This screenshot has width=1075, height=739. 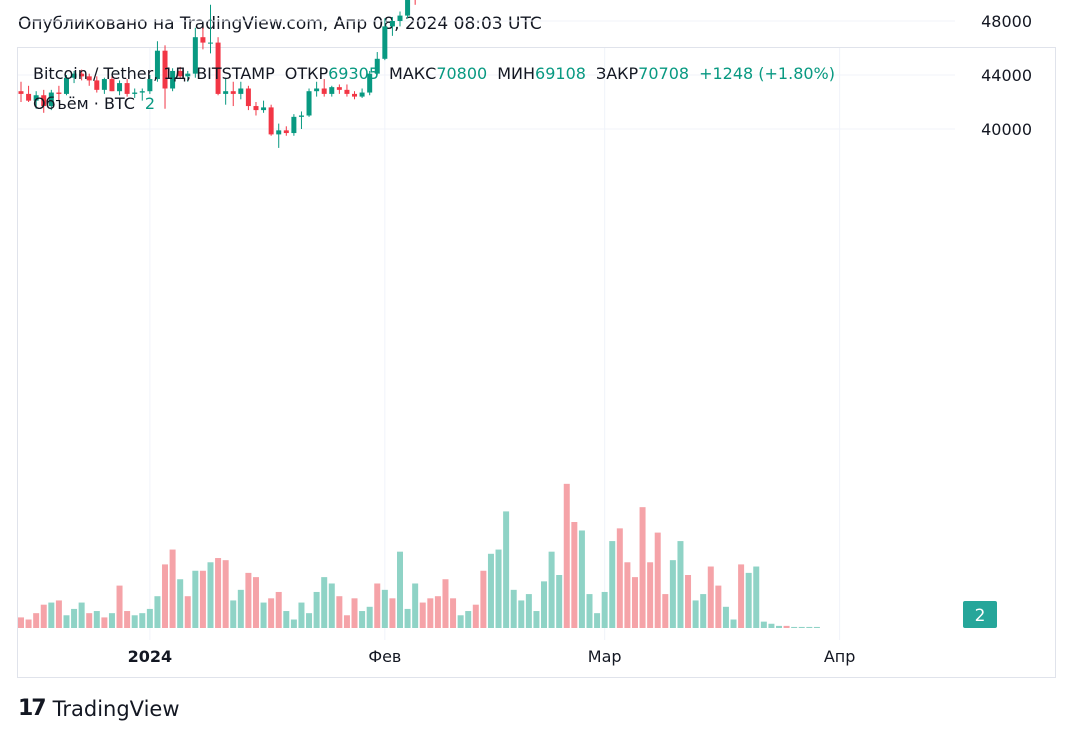 What do you see at coordinates (84, 103) in the screenshot?
I see `volume-label: Объём · BTC` at bounding box center [84, 103].